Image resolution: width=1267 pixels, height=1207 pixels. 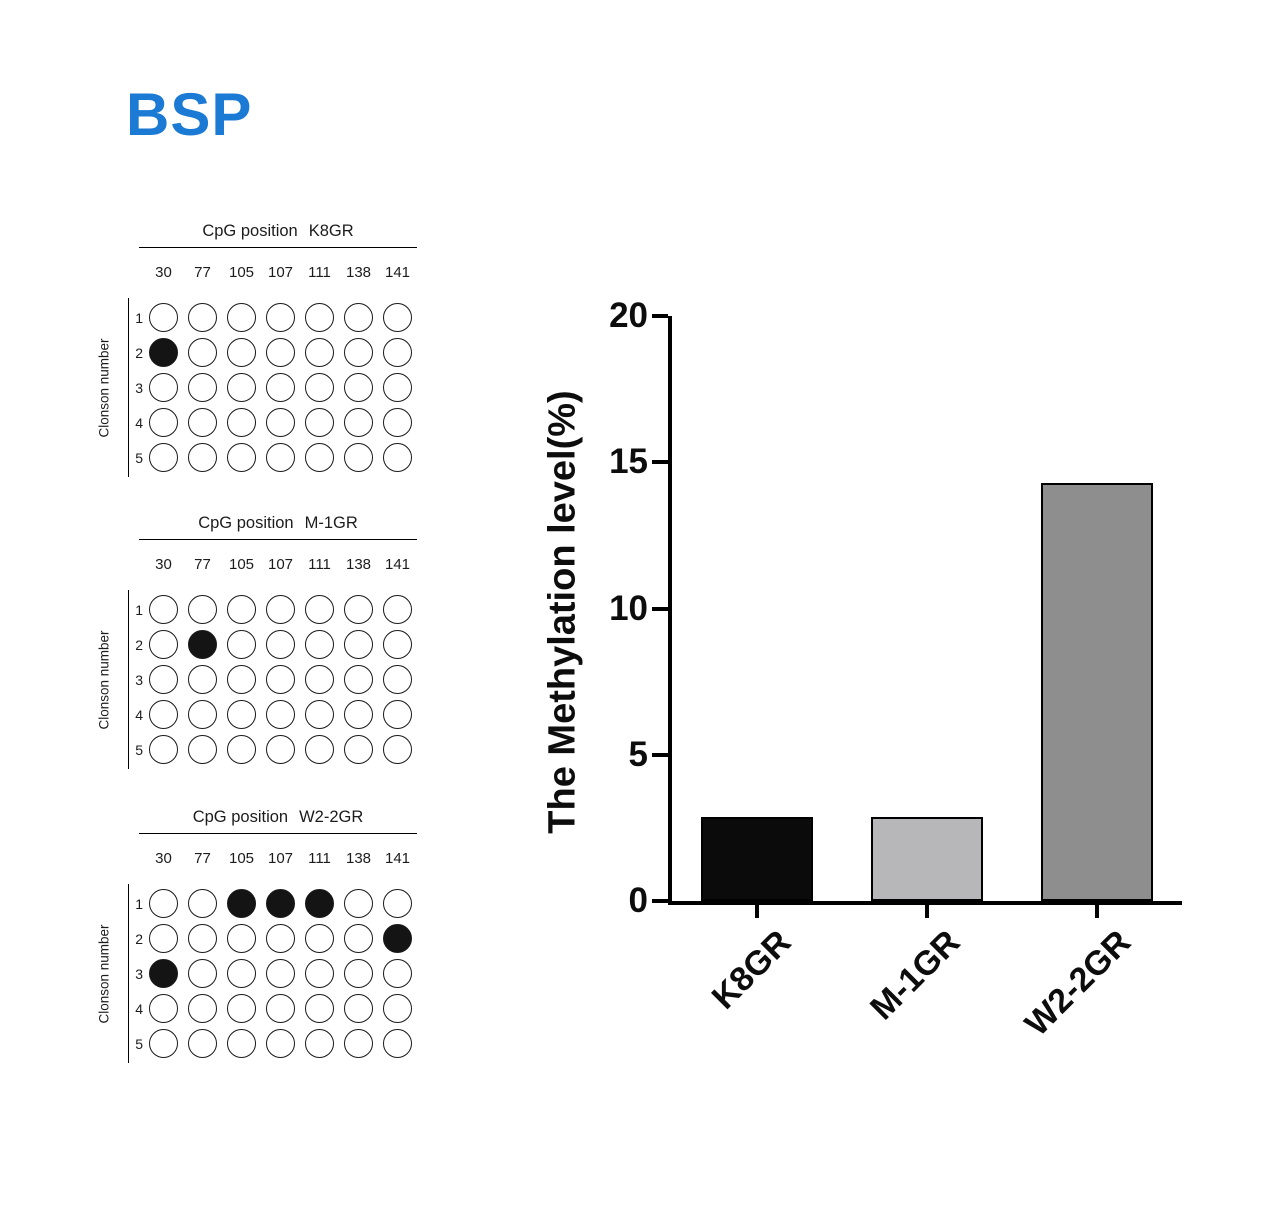 What do you see at coordinates (628, 608) in the screenshot?
I see `y-tick-label: 10` at bounding box center [628, 608].